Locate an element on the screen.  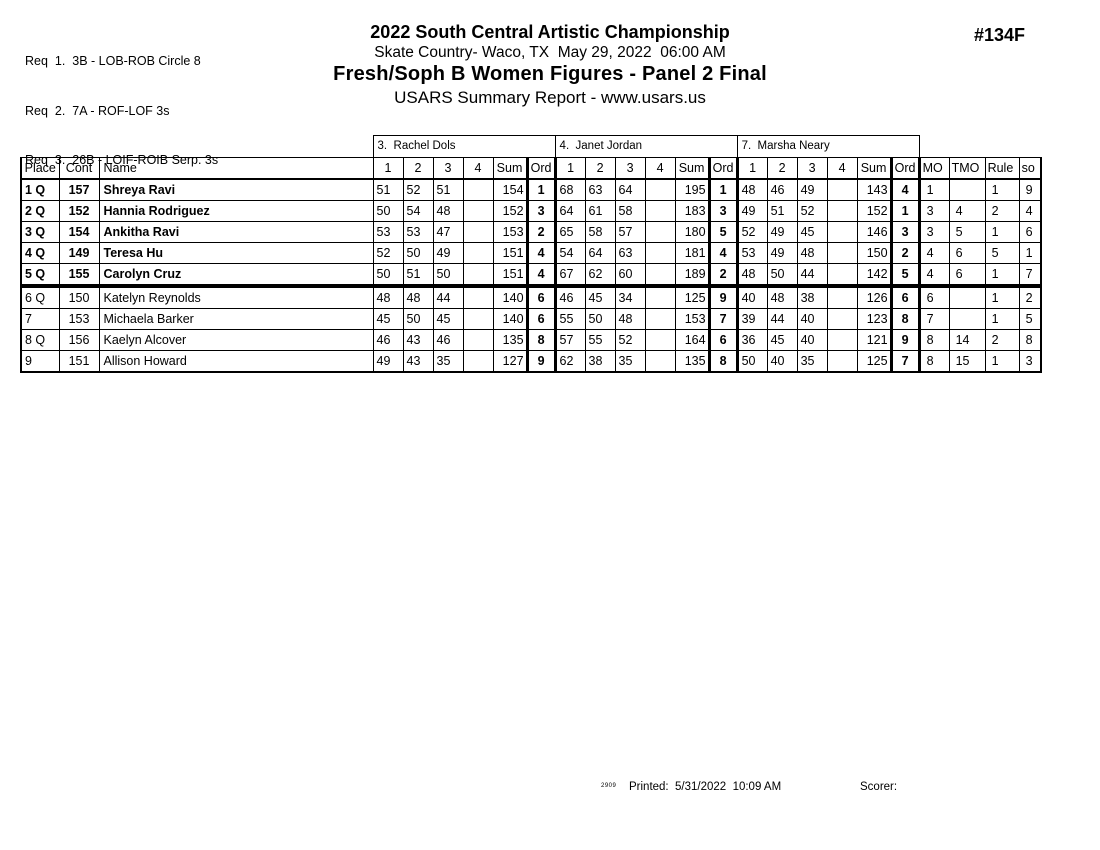
name-cell: Kaelyn Alcover is located at coordinates (236, 340).